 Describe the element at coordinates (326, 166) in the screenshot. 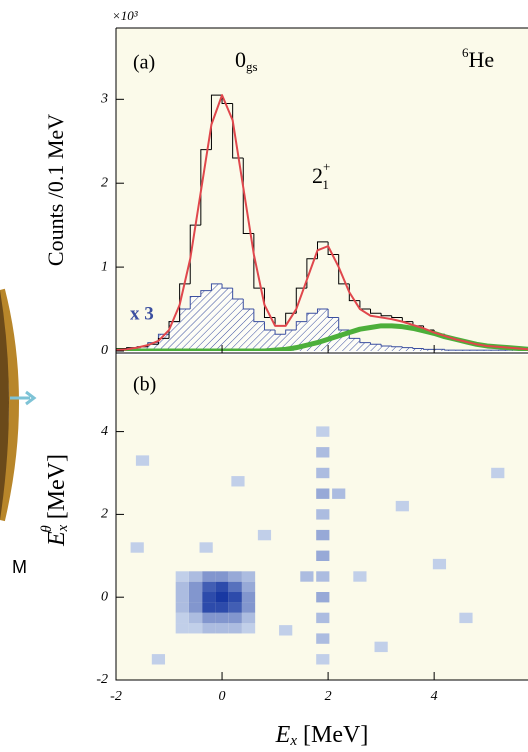

I see `sup: +` at that location.